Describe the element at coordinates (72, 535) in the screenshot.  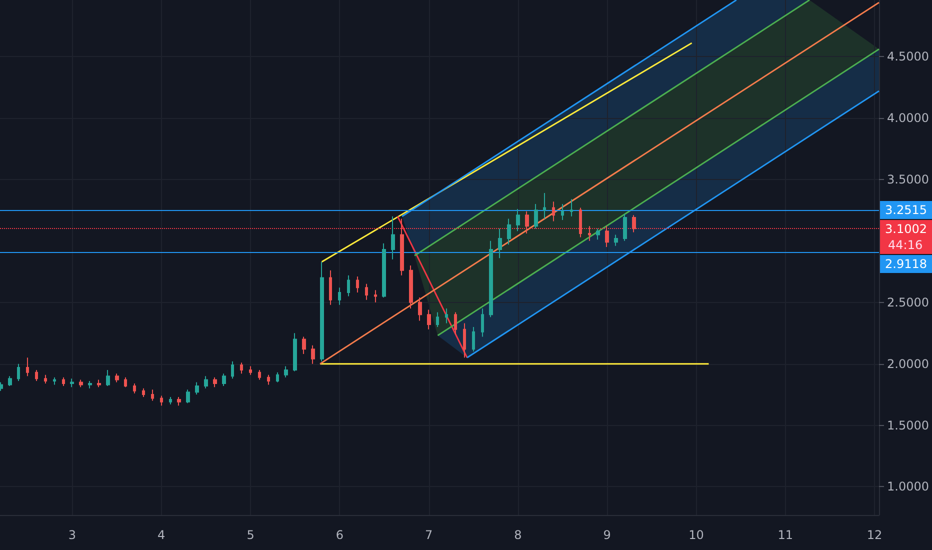
I see `x-tick-label: 3` at that location.